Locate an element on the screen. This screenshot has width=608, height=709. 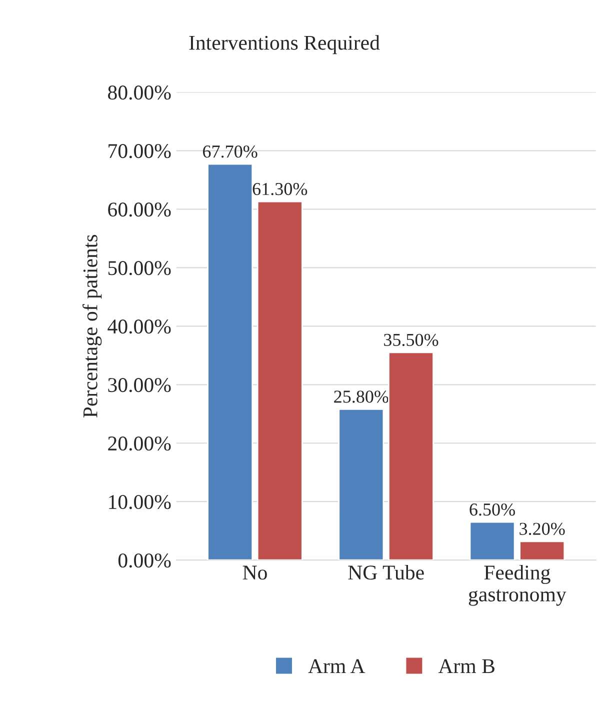
data-label: 3.20% is located at coordinates (542, 529).